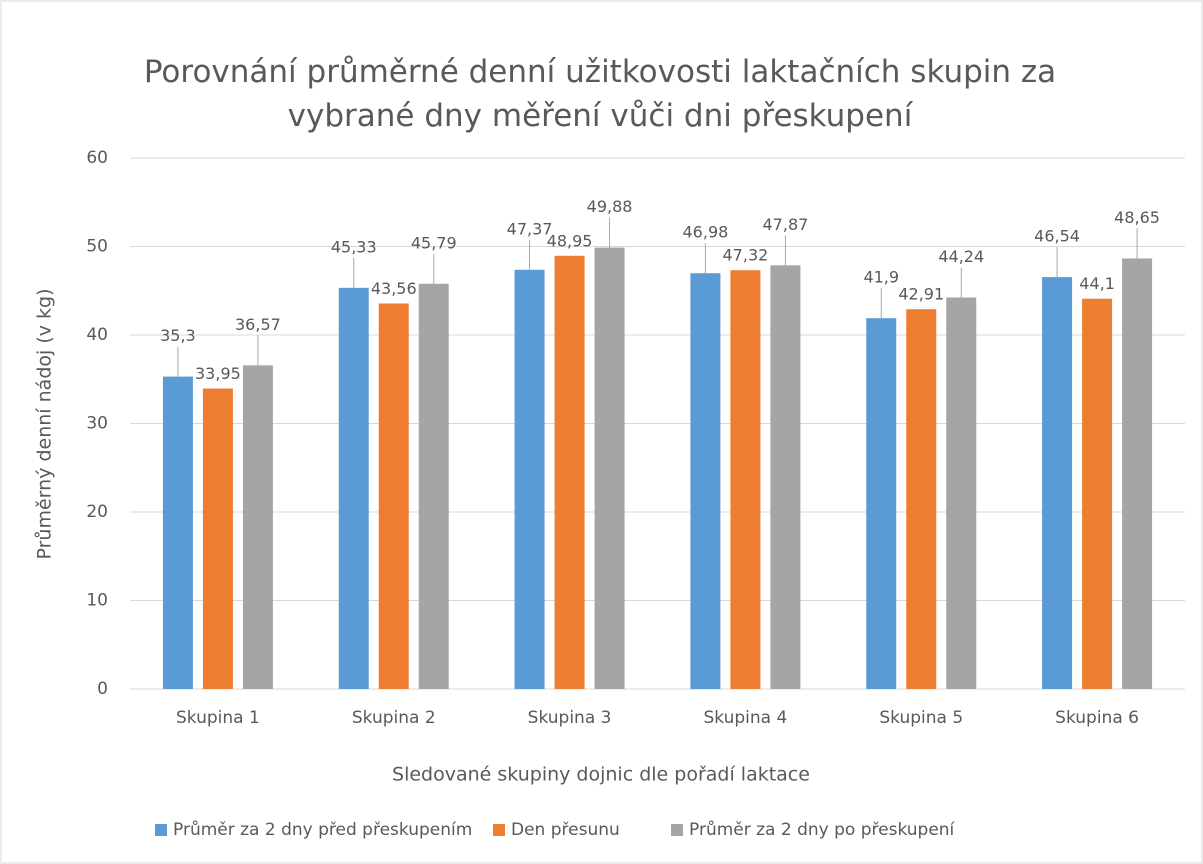 This screenshot has width=1203, height=864. Describe the element at coordinates (1097, 718) in the screenshot. I see `x-tick-label: Skupina 6` at that location.